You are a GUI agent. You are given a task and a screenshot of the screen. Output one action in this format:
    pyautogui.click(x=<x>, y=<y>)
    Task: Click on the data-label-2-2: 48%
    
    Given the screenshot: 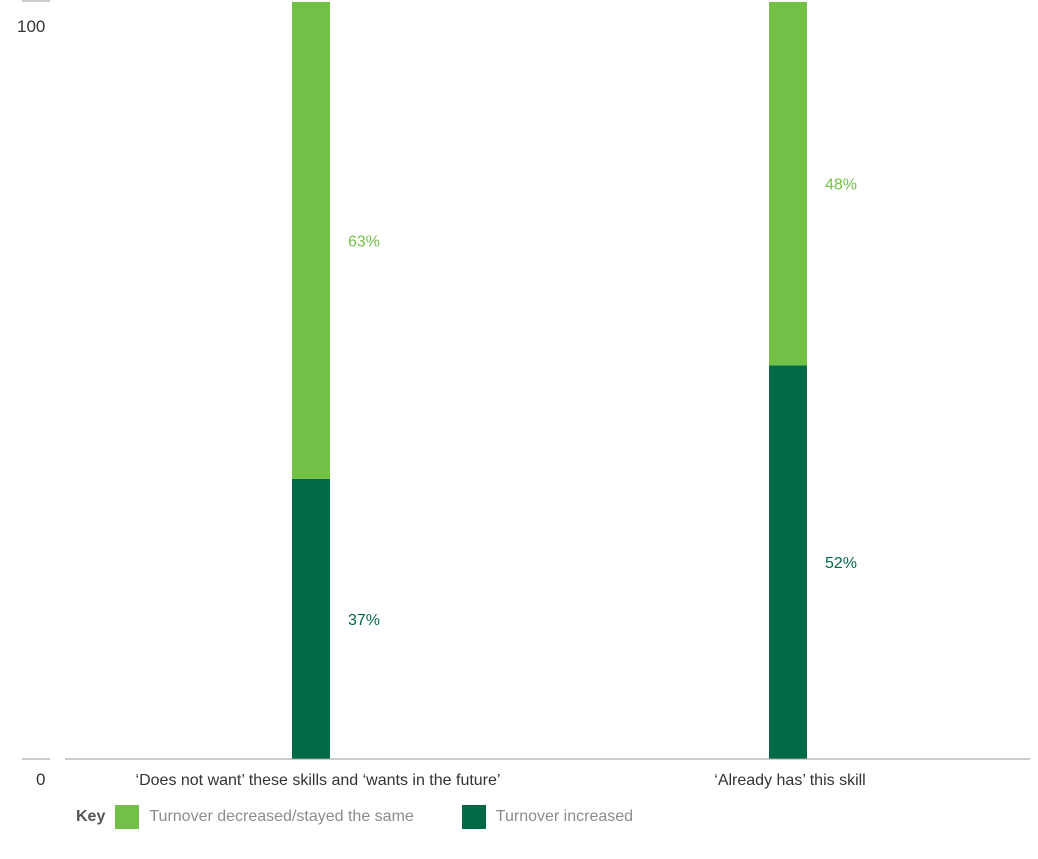 What is the action you would take?
    pyautogui.click(x=841, y=185)
    